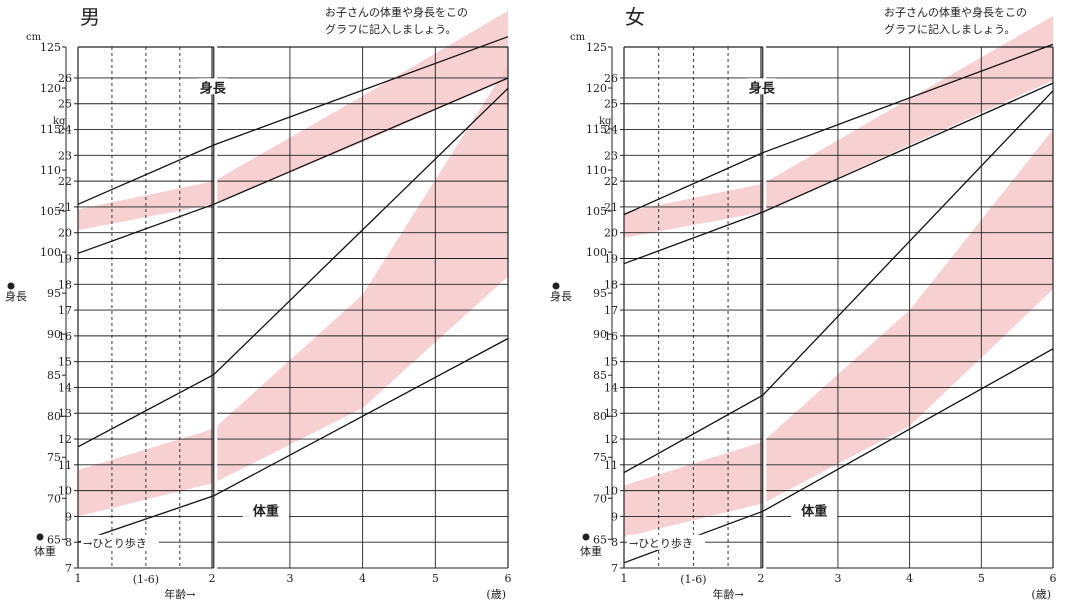  What do you see at coordinates (45, 551) in the screenshot?
I see `weight-side-label: 体重` at bounding box center [45, 551].